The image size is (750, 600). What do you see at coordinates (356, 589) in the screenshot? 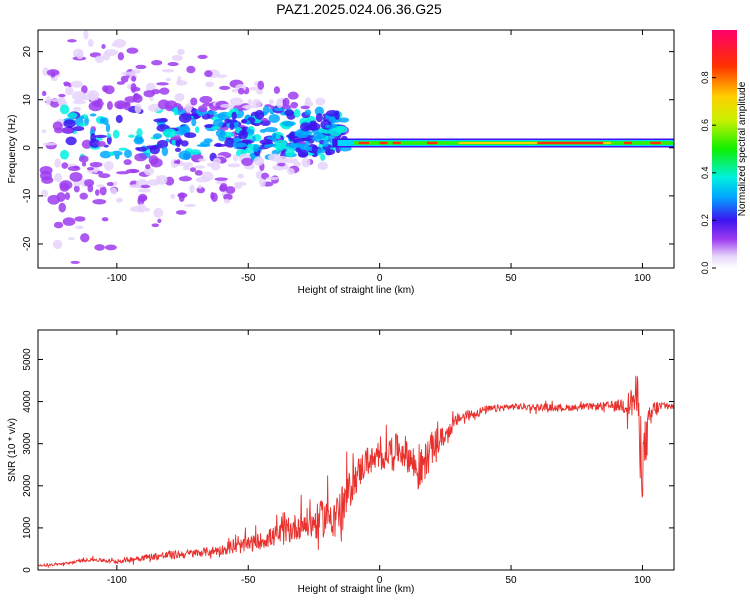
I see `snr-x-label: Height of straight line (km)` at bounding box center [356, 589].